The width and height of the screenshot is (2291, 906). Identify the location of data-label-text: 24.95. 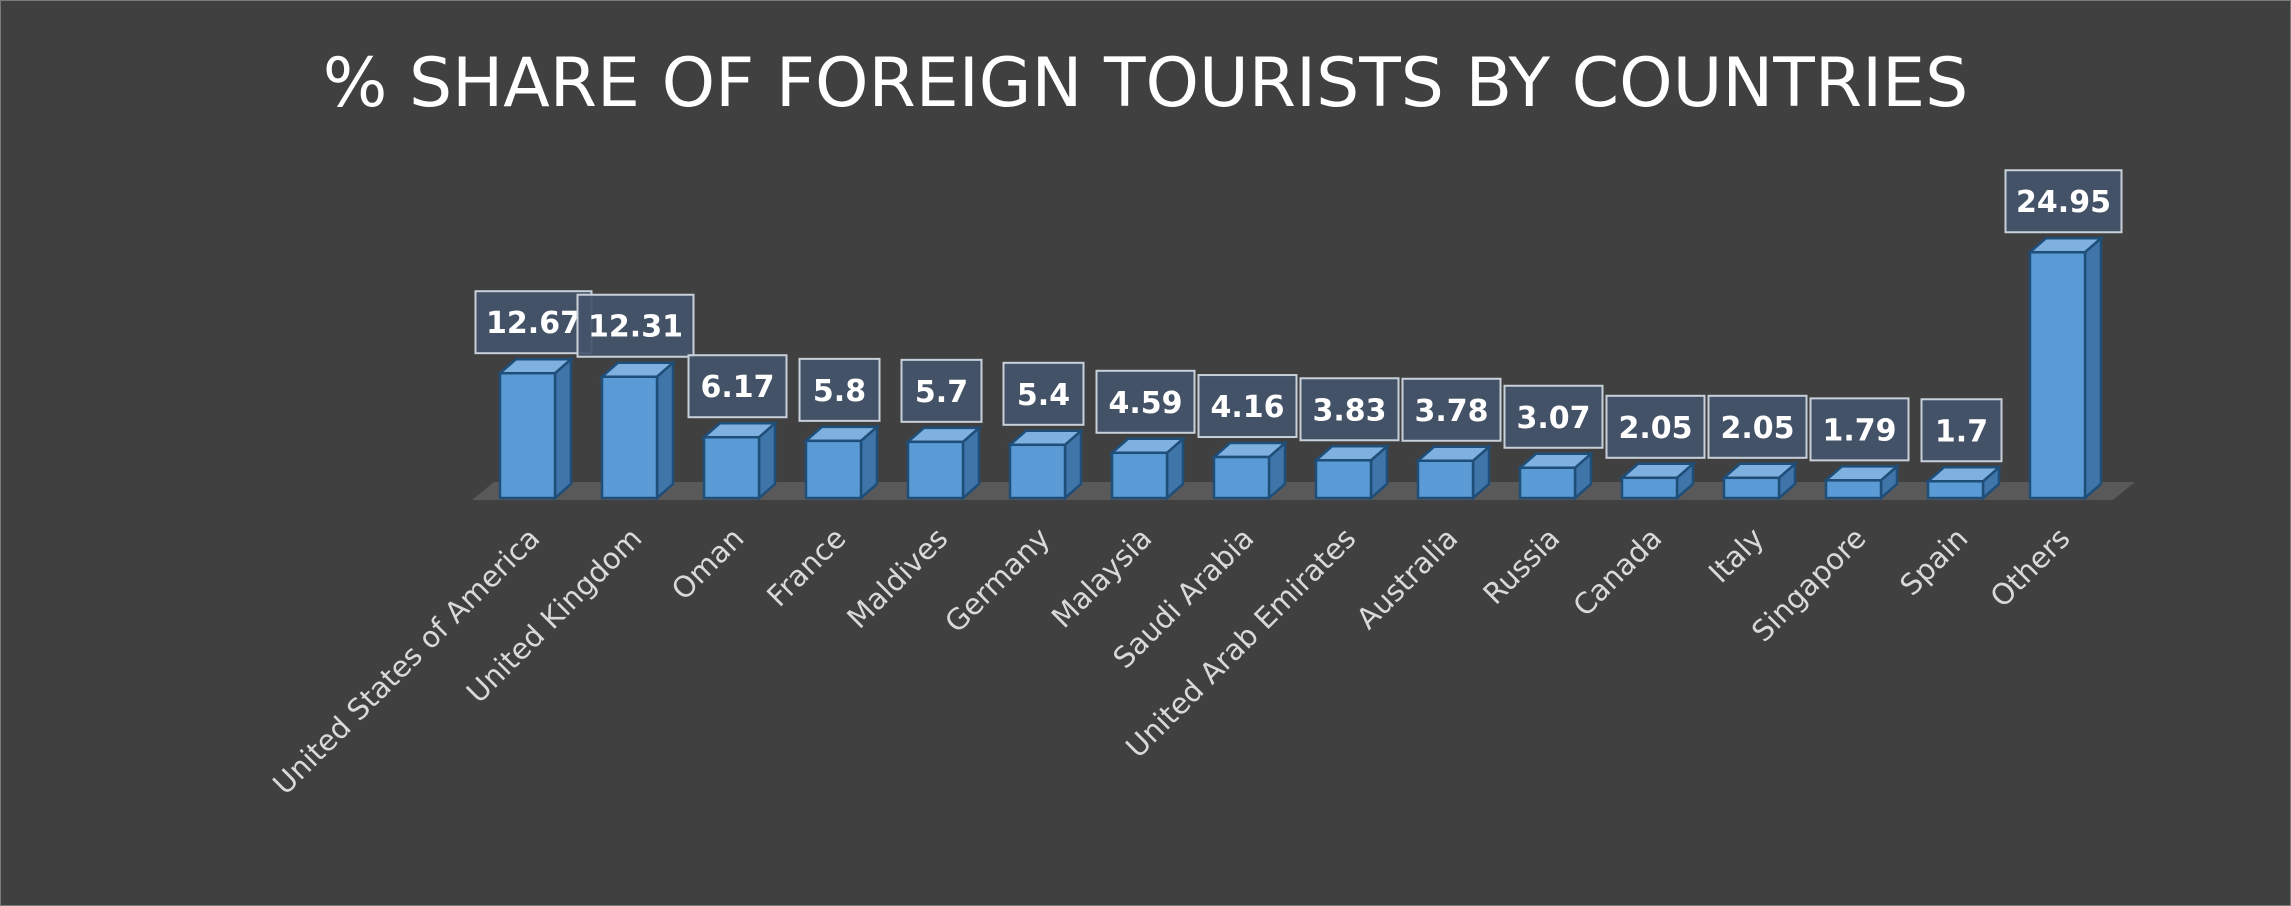
(2063, 202).